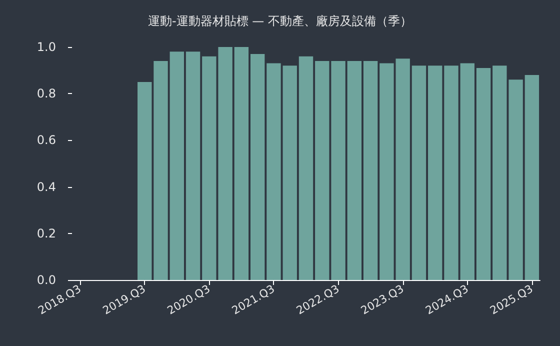 The width and height of the screenshot is (560, 346). What do you see at coordinates (46, 233) in the screenshot?
I see `y-tick-label: 0.2` at bounding box center [46, 233].